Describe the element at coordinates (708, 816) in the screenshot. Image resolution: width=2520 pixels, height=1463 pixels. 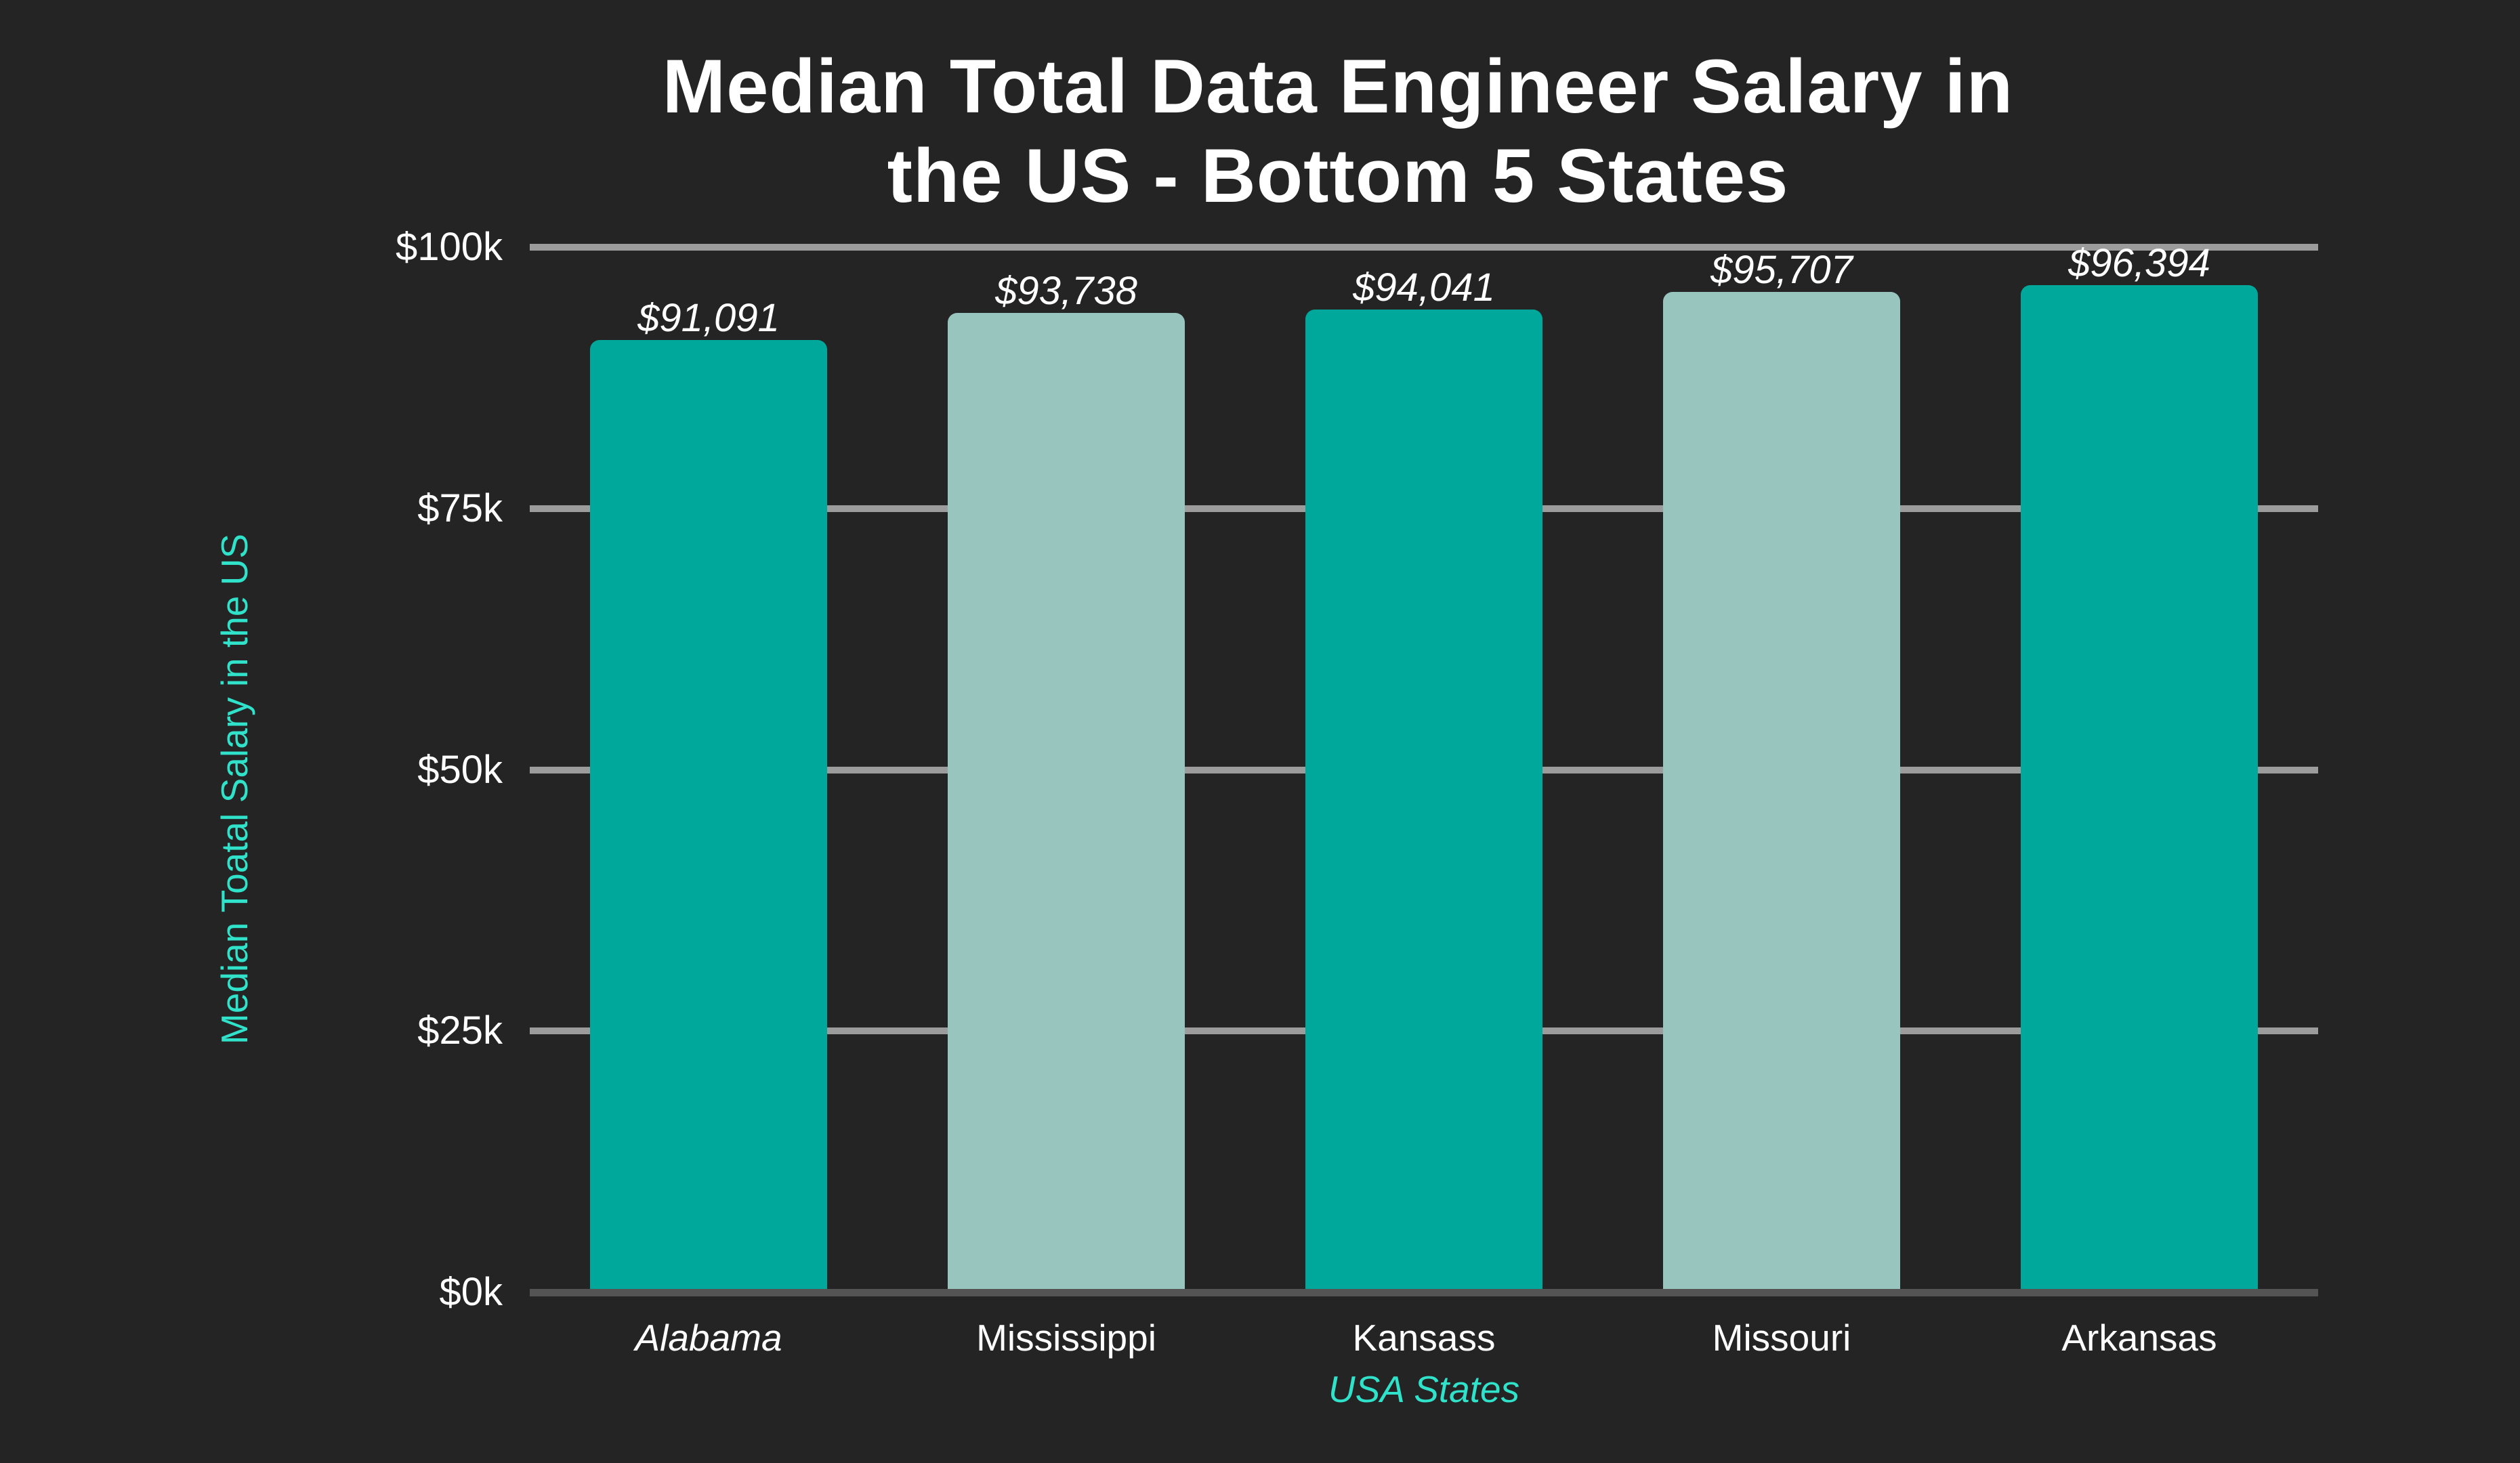
I see `bar-Alabama` at that location.